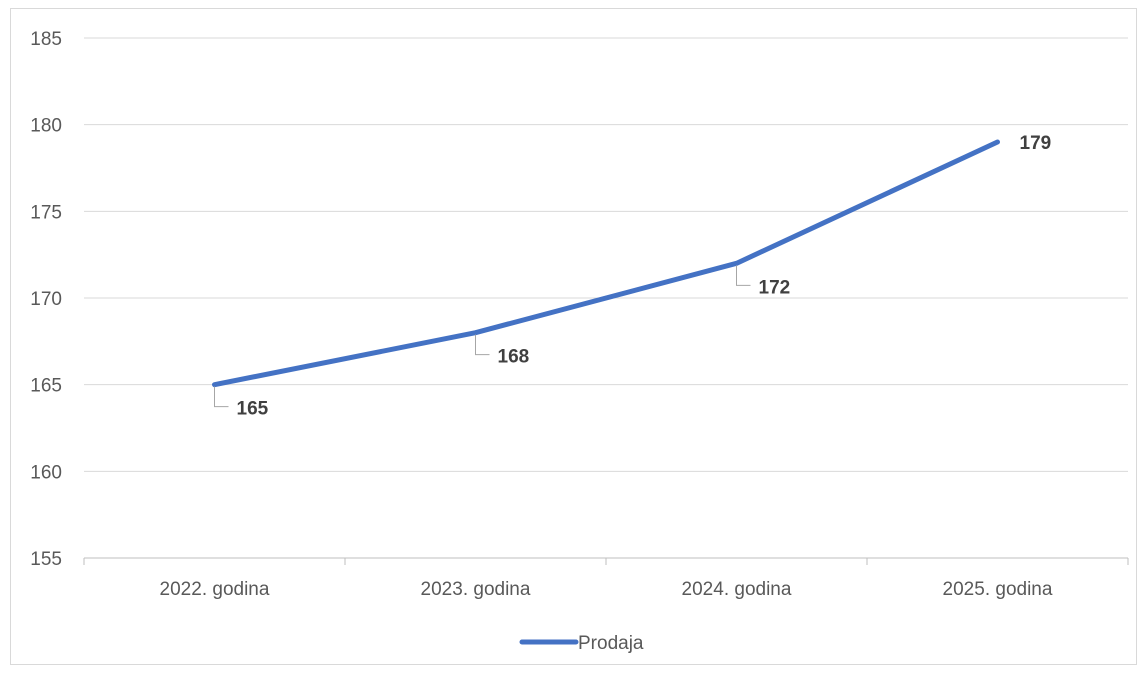  What do you see at coordinates (46, 472) in the screenshot?
I see `y-tick-label: 160` at bounding box center [46, 472].